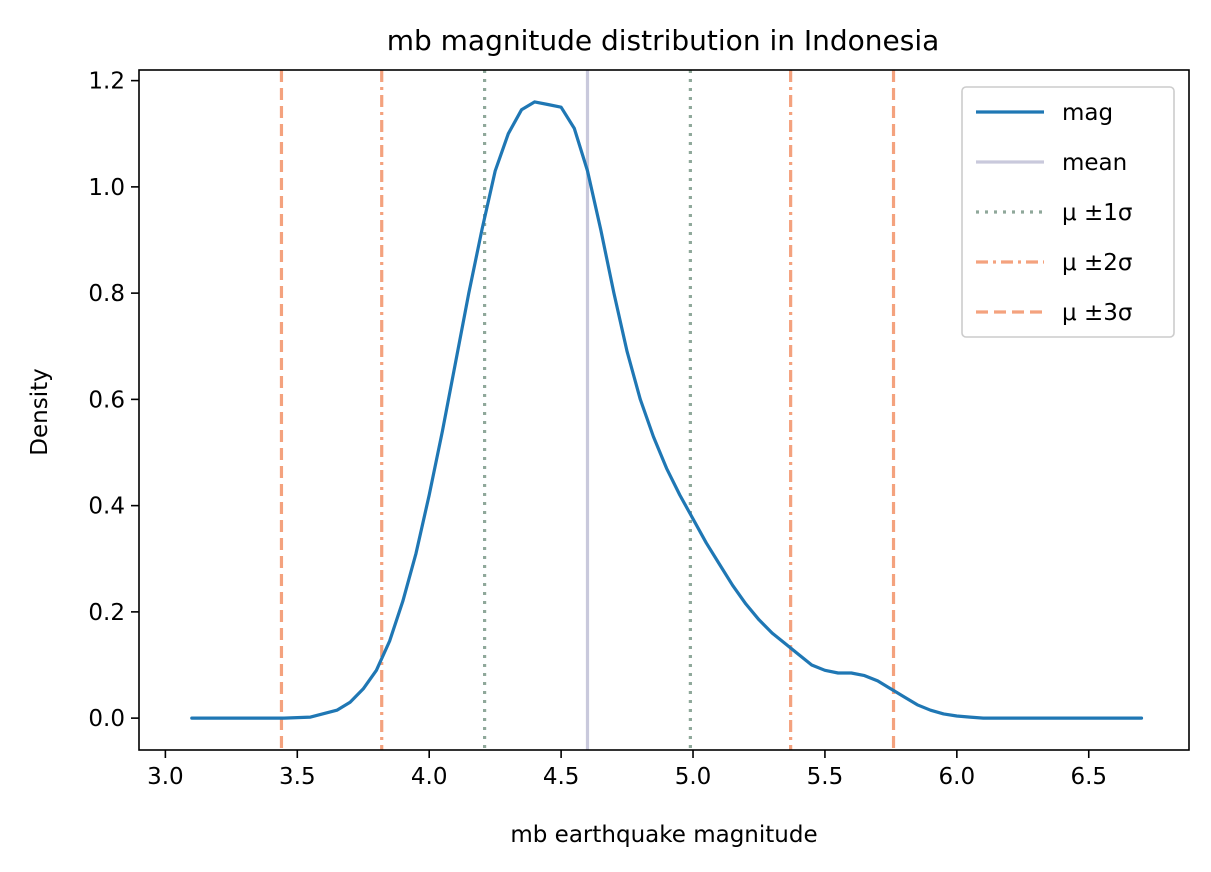  What do you see at coordinates (106, 507) in the screenshot?
I see `y-tick-label: 0.4` at bounding box center [106, 507].